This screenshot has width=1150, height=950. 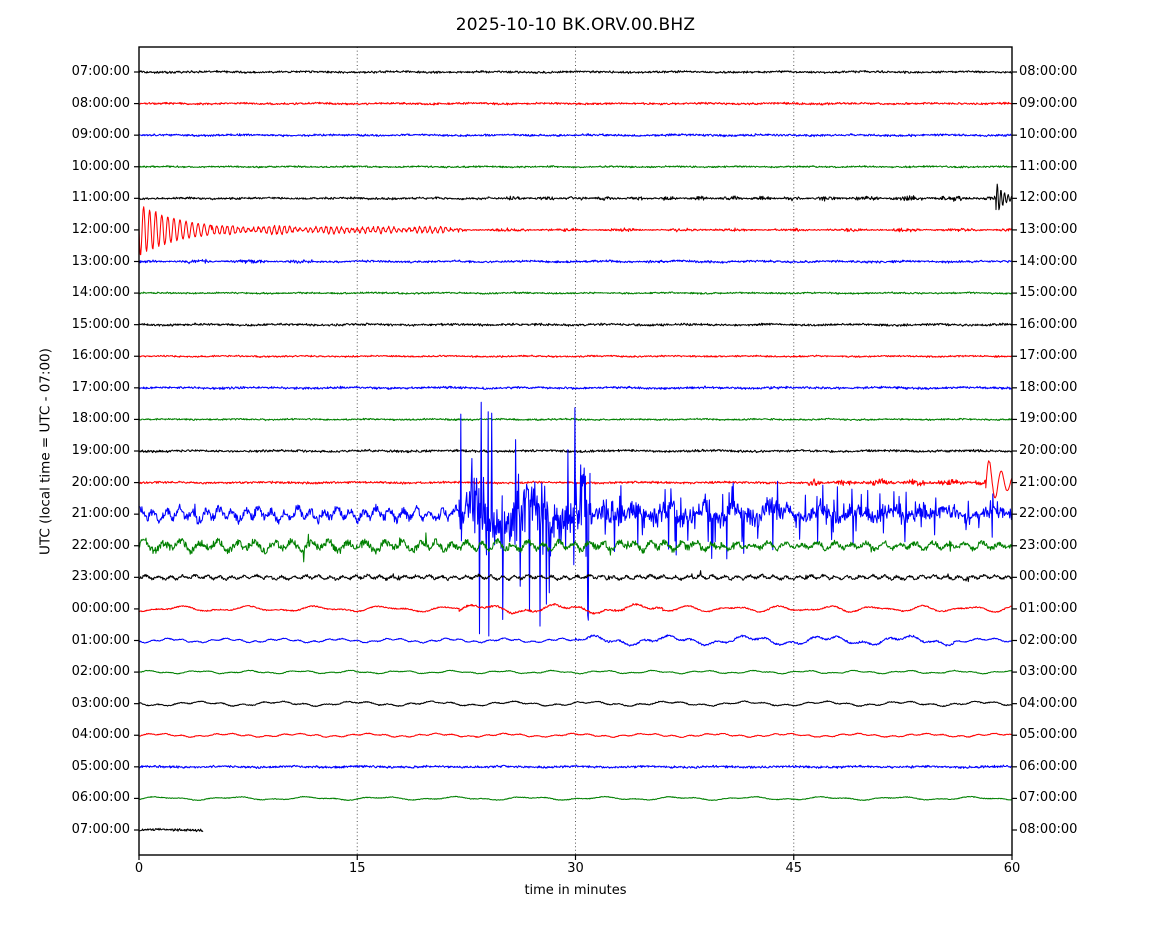 I want to click on trace-10:00:00, so click(x=575, y=167).